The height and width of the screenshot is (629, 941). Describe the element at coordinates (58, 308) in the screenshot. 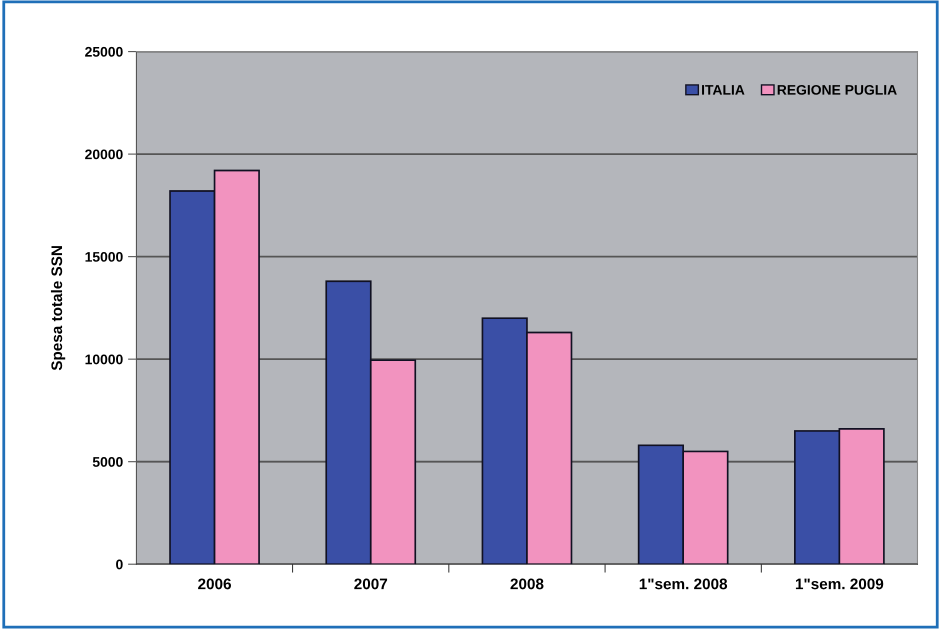

I see `y-axis-title: Spesa totale SSN` at that location.